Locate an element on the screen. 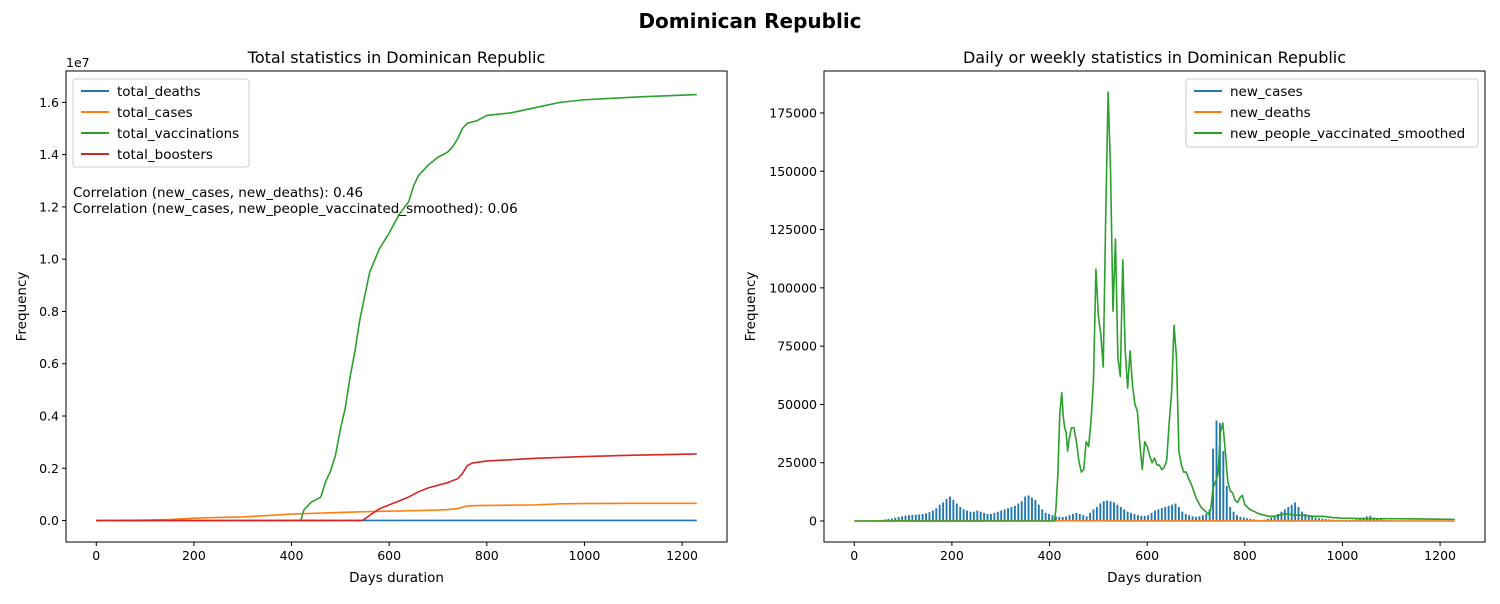 The height and width of the screenshot is (604, 1500). y-tick-label: 1.6 is located at coordinates (49, 102).